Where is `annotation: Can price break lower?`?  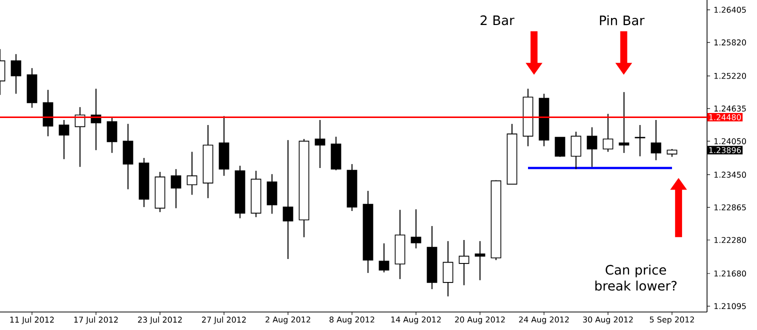
annotation: Can price break lower? is located at coordinates (636, 277).